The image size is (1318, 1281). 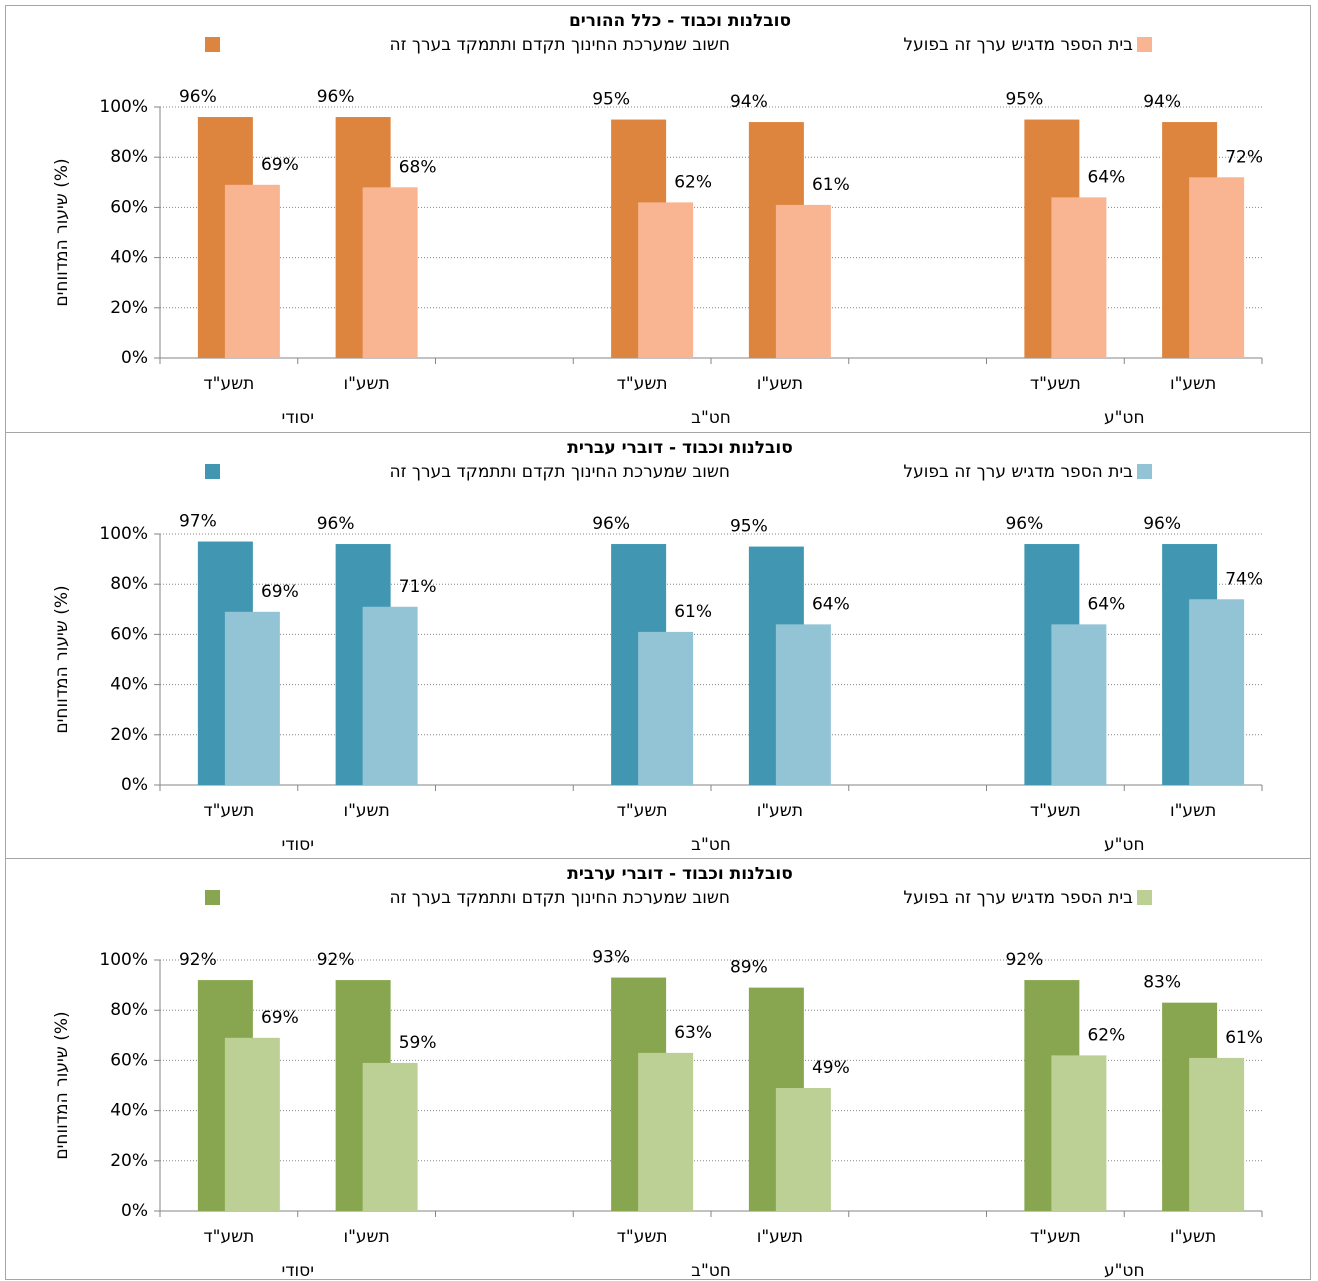 I want to click on y-tick-label: 0%, so click(x=134, y=358).